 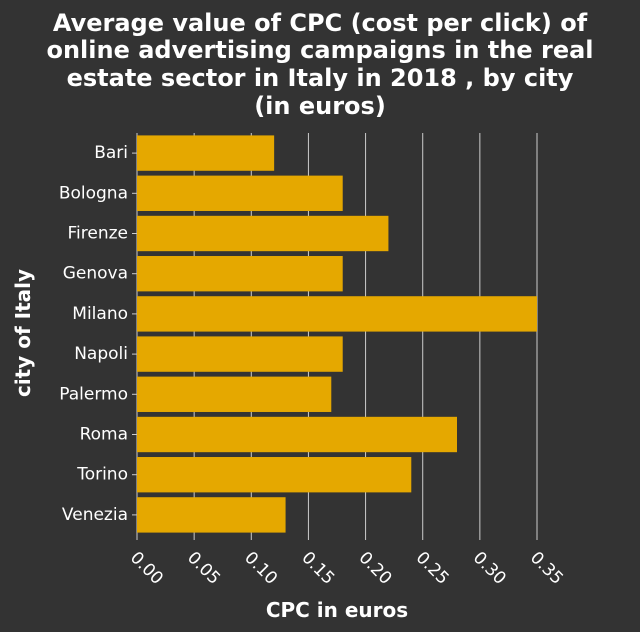 What do you see at coordinates (93, 193) in the screenshot?
I see `y-tick-label-bologna: Bologna` at bounding box center [93, 193].